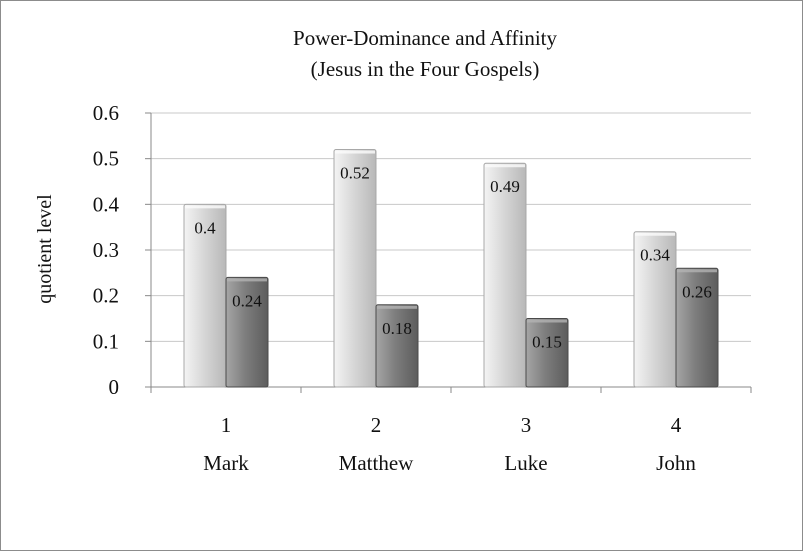  Describe the element at coordinates (655, 255) in the screenshot. I see `data-label: 0.34` at that location.